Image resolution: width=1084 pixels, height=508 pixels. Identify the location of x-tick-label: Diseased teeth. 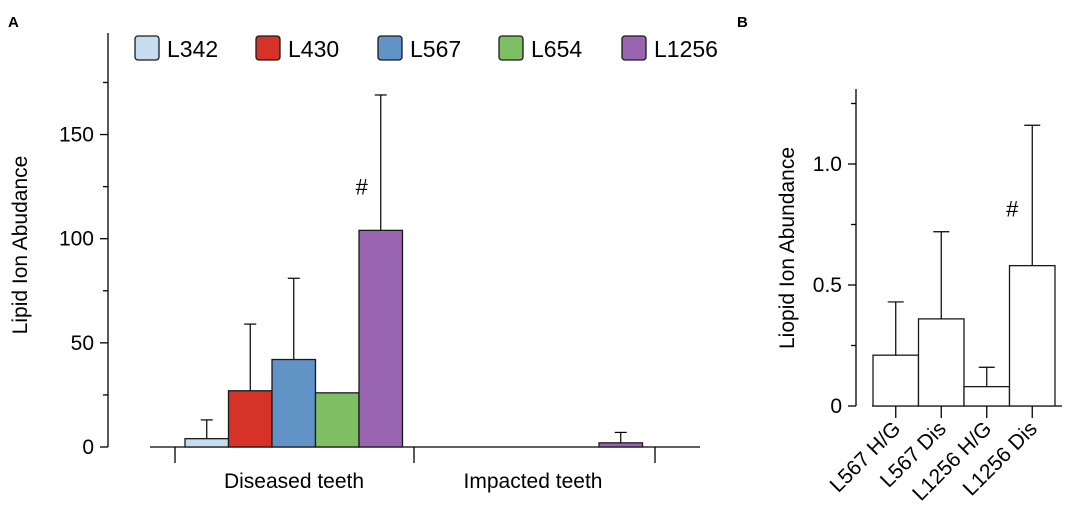
(294, 481).